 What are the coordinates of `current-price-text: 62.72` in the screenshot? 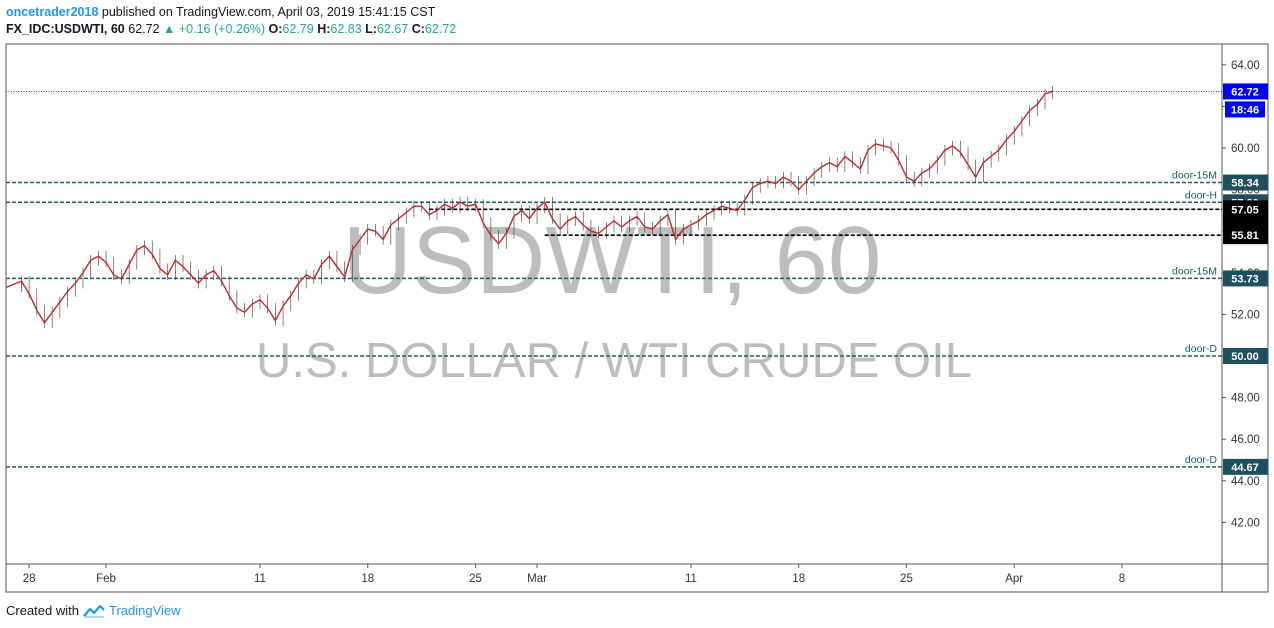 It's located at (1245, 92).